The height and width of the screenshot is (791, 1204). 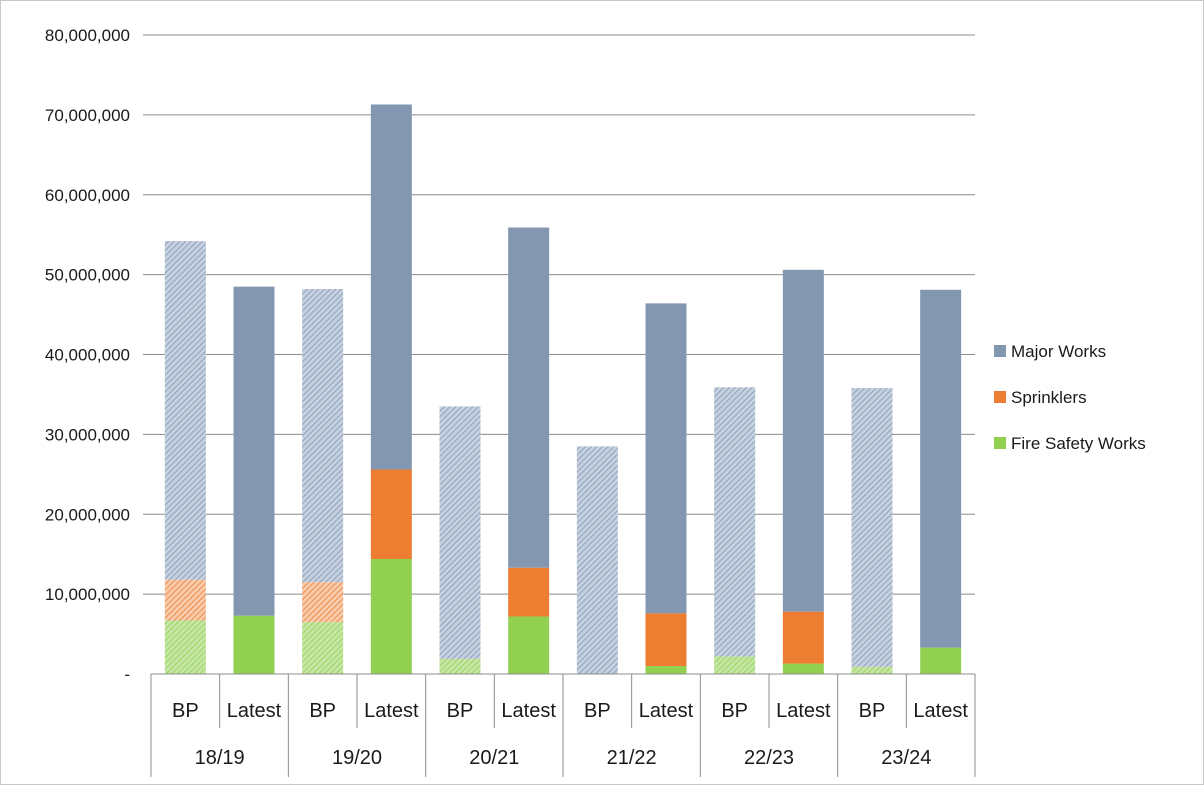 What do you see at coordinates (87, 434) in the screenshot?
I see `y-tick-label: 30,000,000` at bounding box center [87, 434].